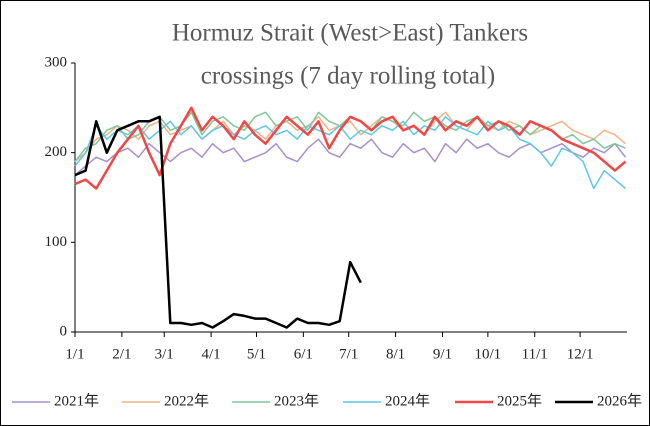  Describe the element at coordinates (348, 76) in the screenshot. I see `chart-title: crossings (7 day rolling total)` at that location.